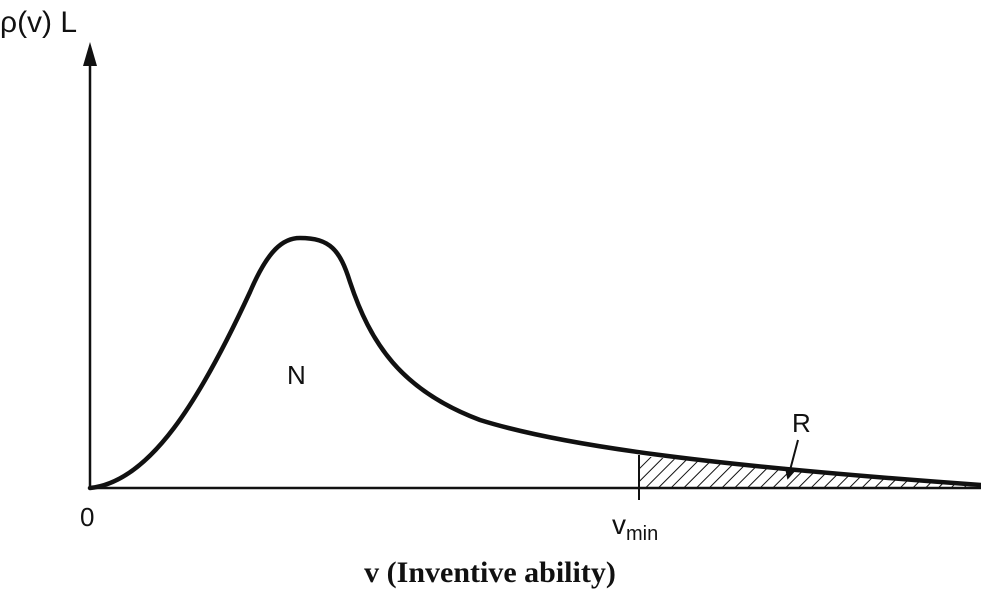 The width and height of the screenshot is (981, 590). I want to click on vmin-base: v, so click(619, 524).